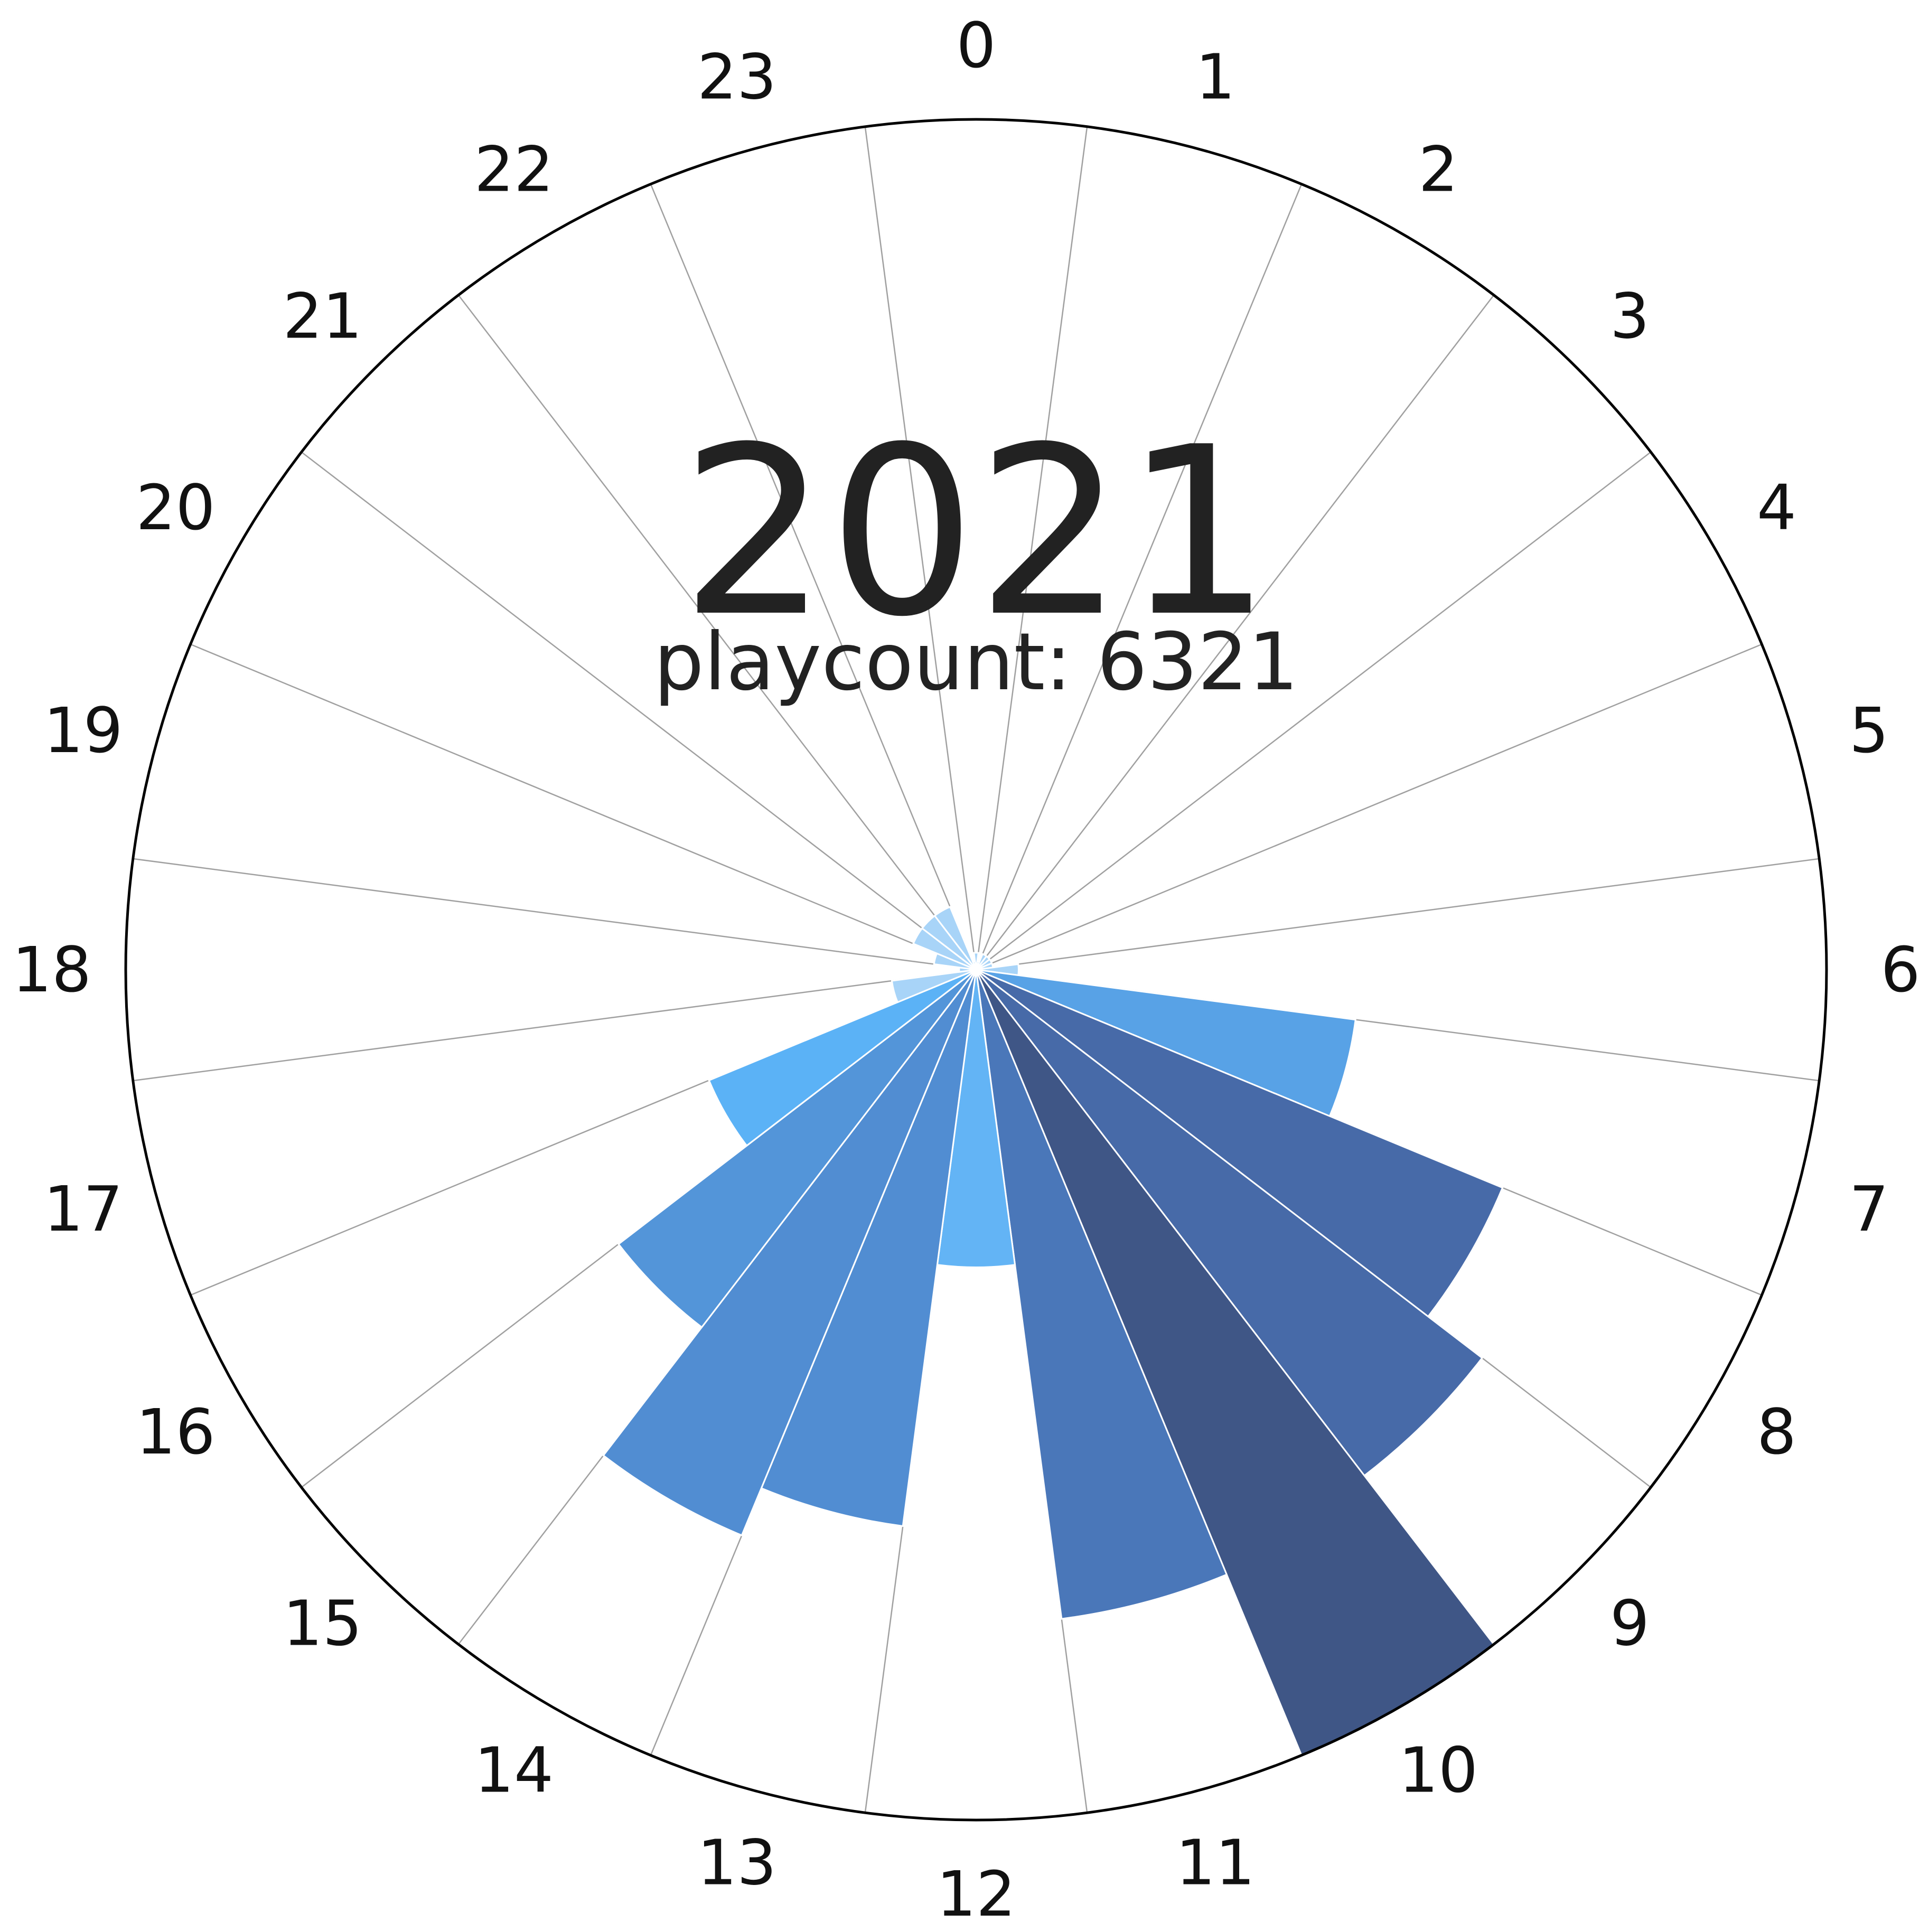  Describe the element at coordinates (976, 46) in the screenshot. I see `hour-label-0: 0` at that location.